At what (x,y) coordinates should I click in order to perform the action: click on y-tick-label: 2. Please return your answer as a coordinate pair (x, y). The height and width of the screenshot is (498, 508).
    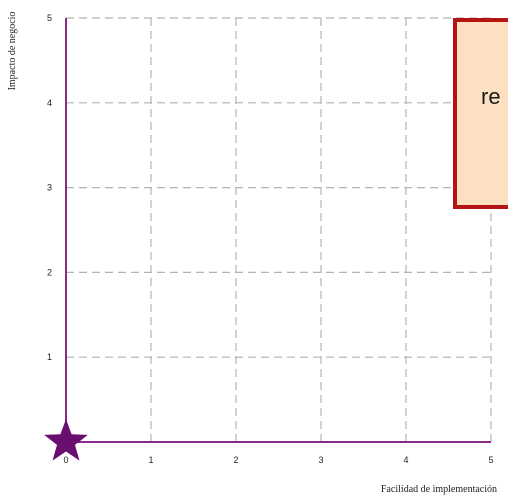
    Looking at the image, I should click on (49, 272).